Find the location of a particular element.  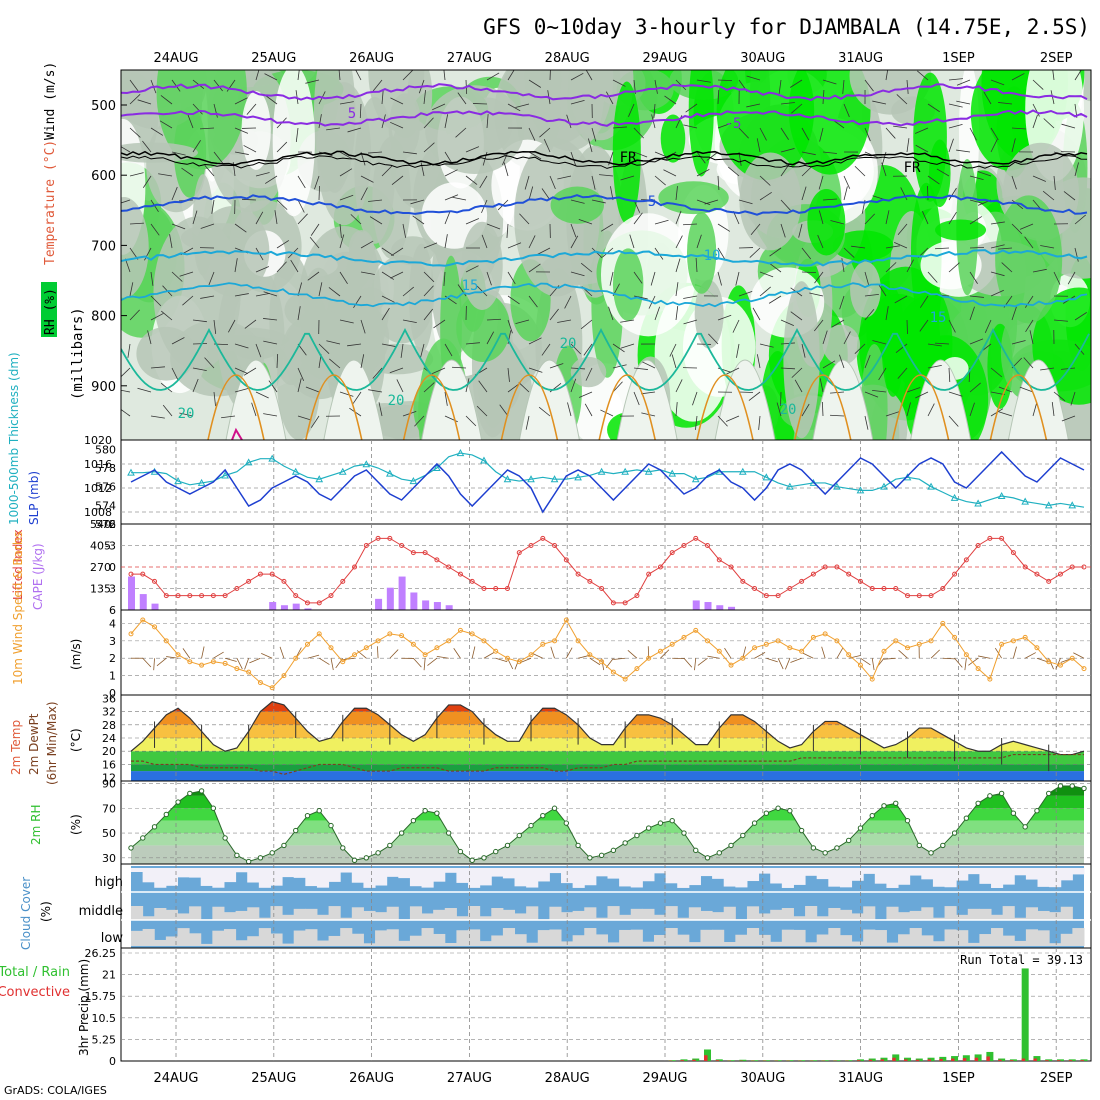

contour-label: 10 is located at coordinates (712, 256).